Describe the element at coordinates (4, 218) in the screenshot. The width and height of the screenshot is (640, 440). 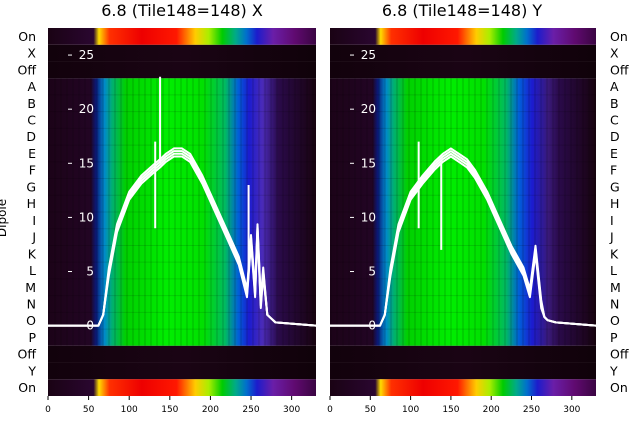
I see `left-y-axis-label: Dipole` at that location.